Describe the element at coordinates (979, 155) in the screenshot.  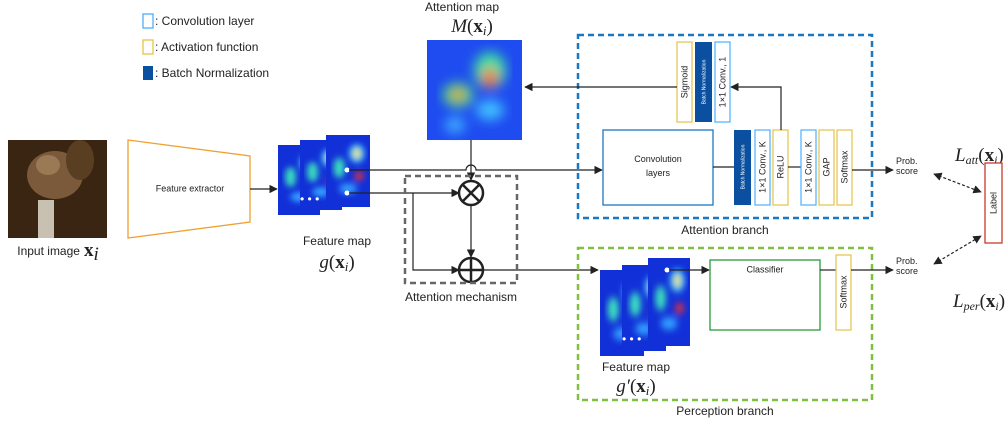
I see `attention-loss: Latt(xi)` at that location.